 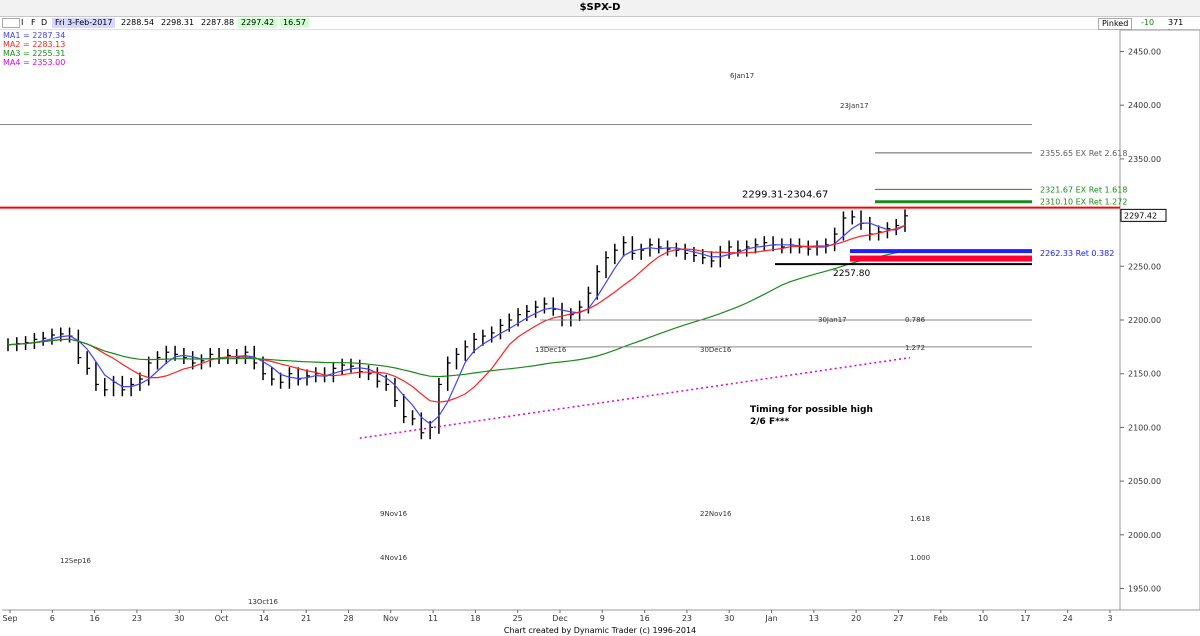 I want to click on price-tick-label: 2450.00, so click(x=1144, y=51).